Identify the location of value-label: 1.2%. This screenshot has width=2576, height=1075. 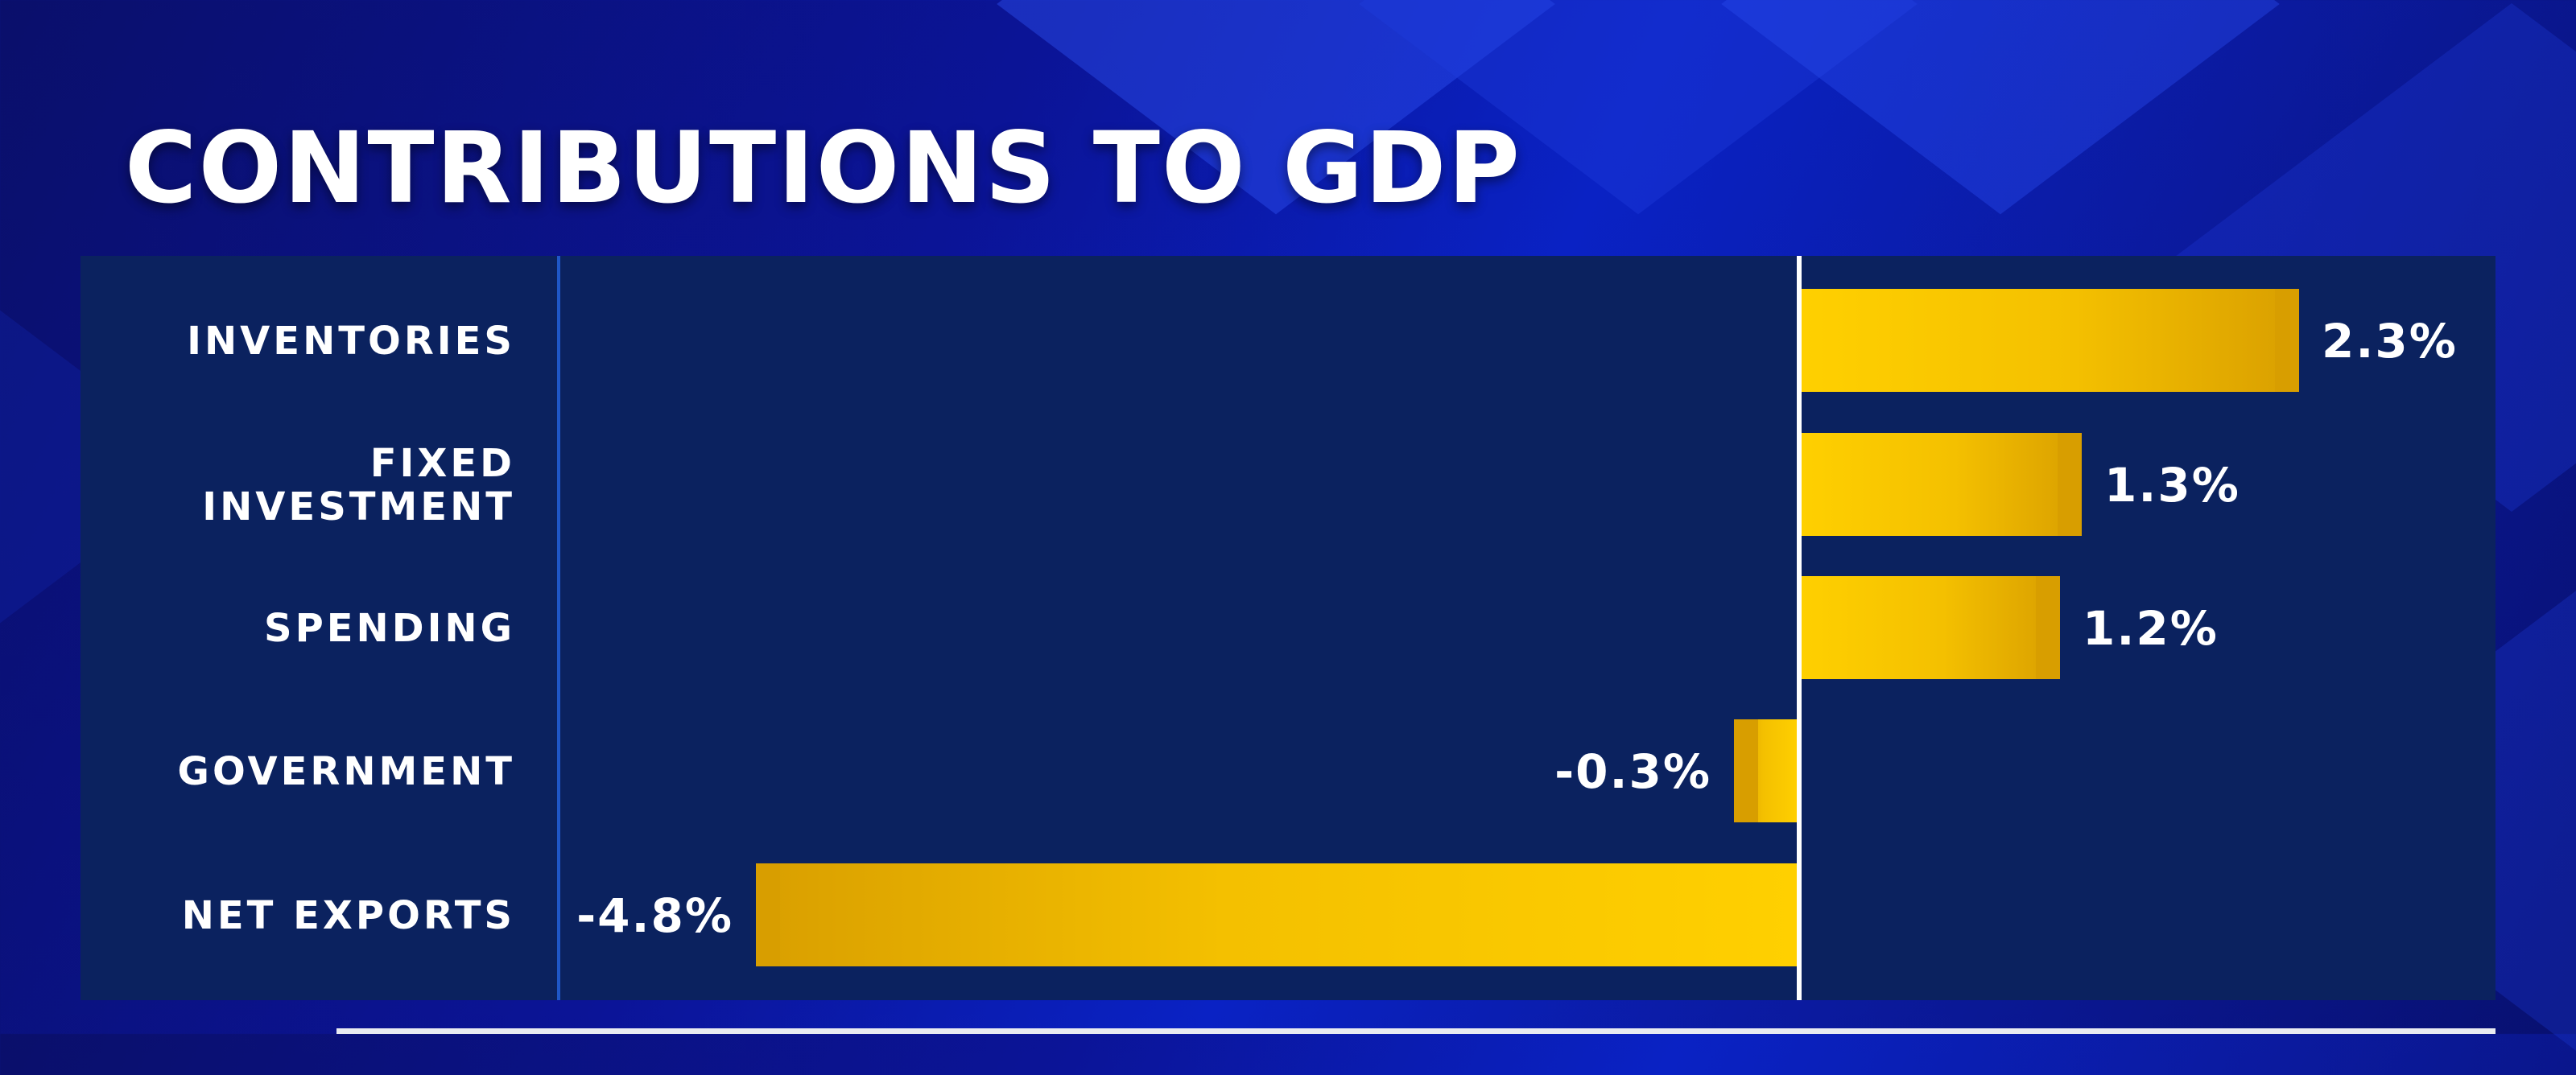
(2151, 628).